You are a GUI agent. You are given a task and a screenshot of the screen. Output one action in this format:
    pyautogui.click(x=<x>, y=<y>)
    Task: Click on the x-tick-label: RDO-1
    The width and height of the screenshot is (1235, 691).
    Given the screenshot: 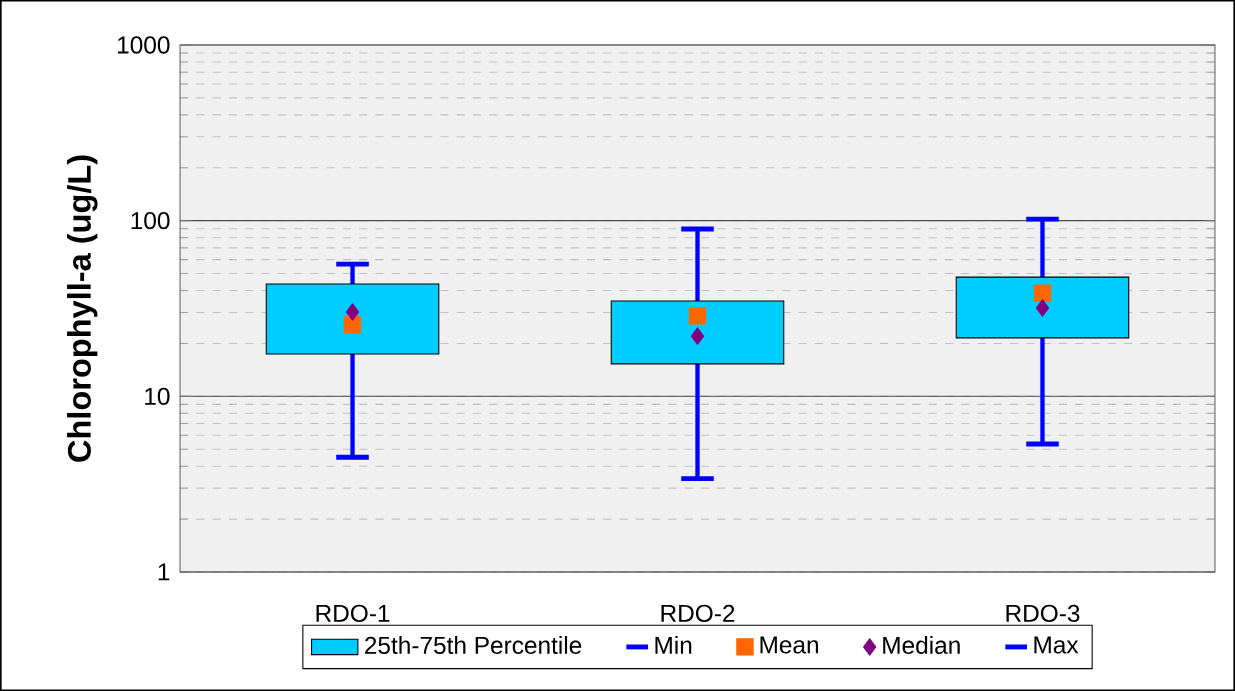 What is the action you would take?
    pyautogui.click(x=353, y=613)
    